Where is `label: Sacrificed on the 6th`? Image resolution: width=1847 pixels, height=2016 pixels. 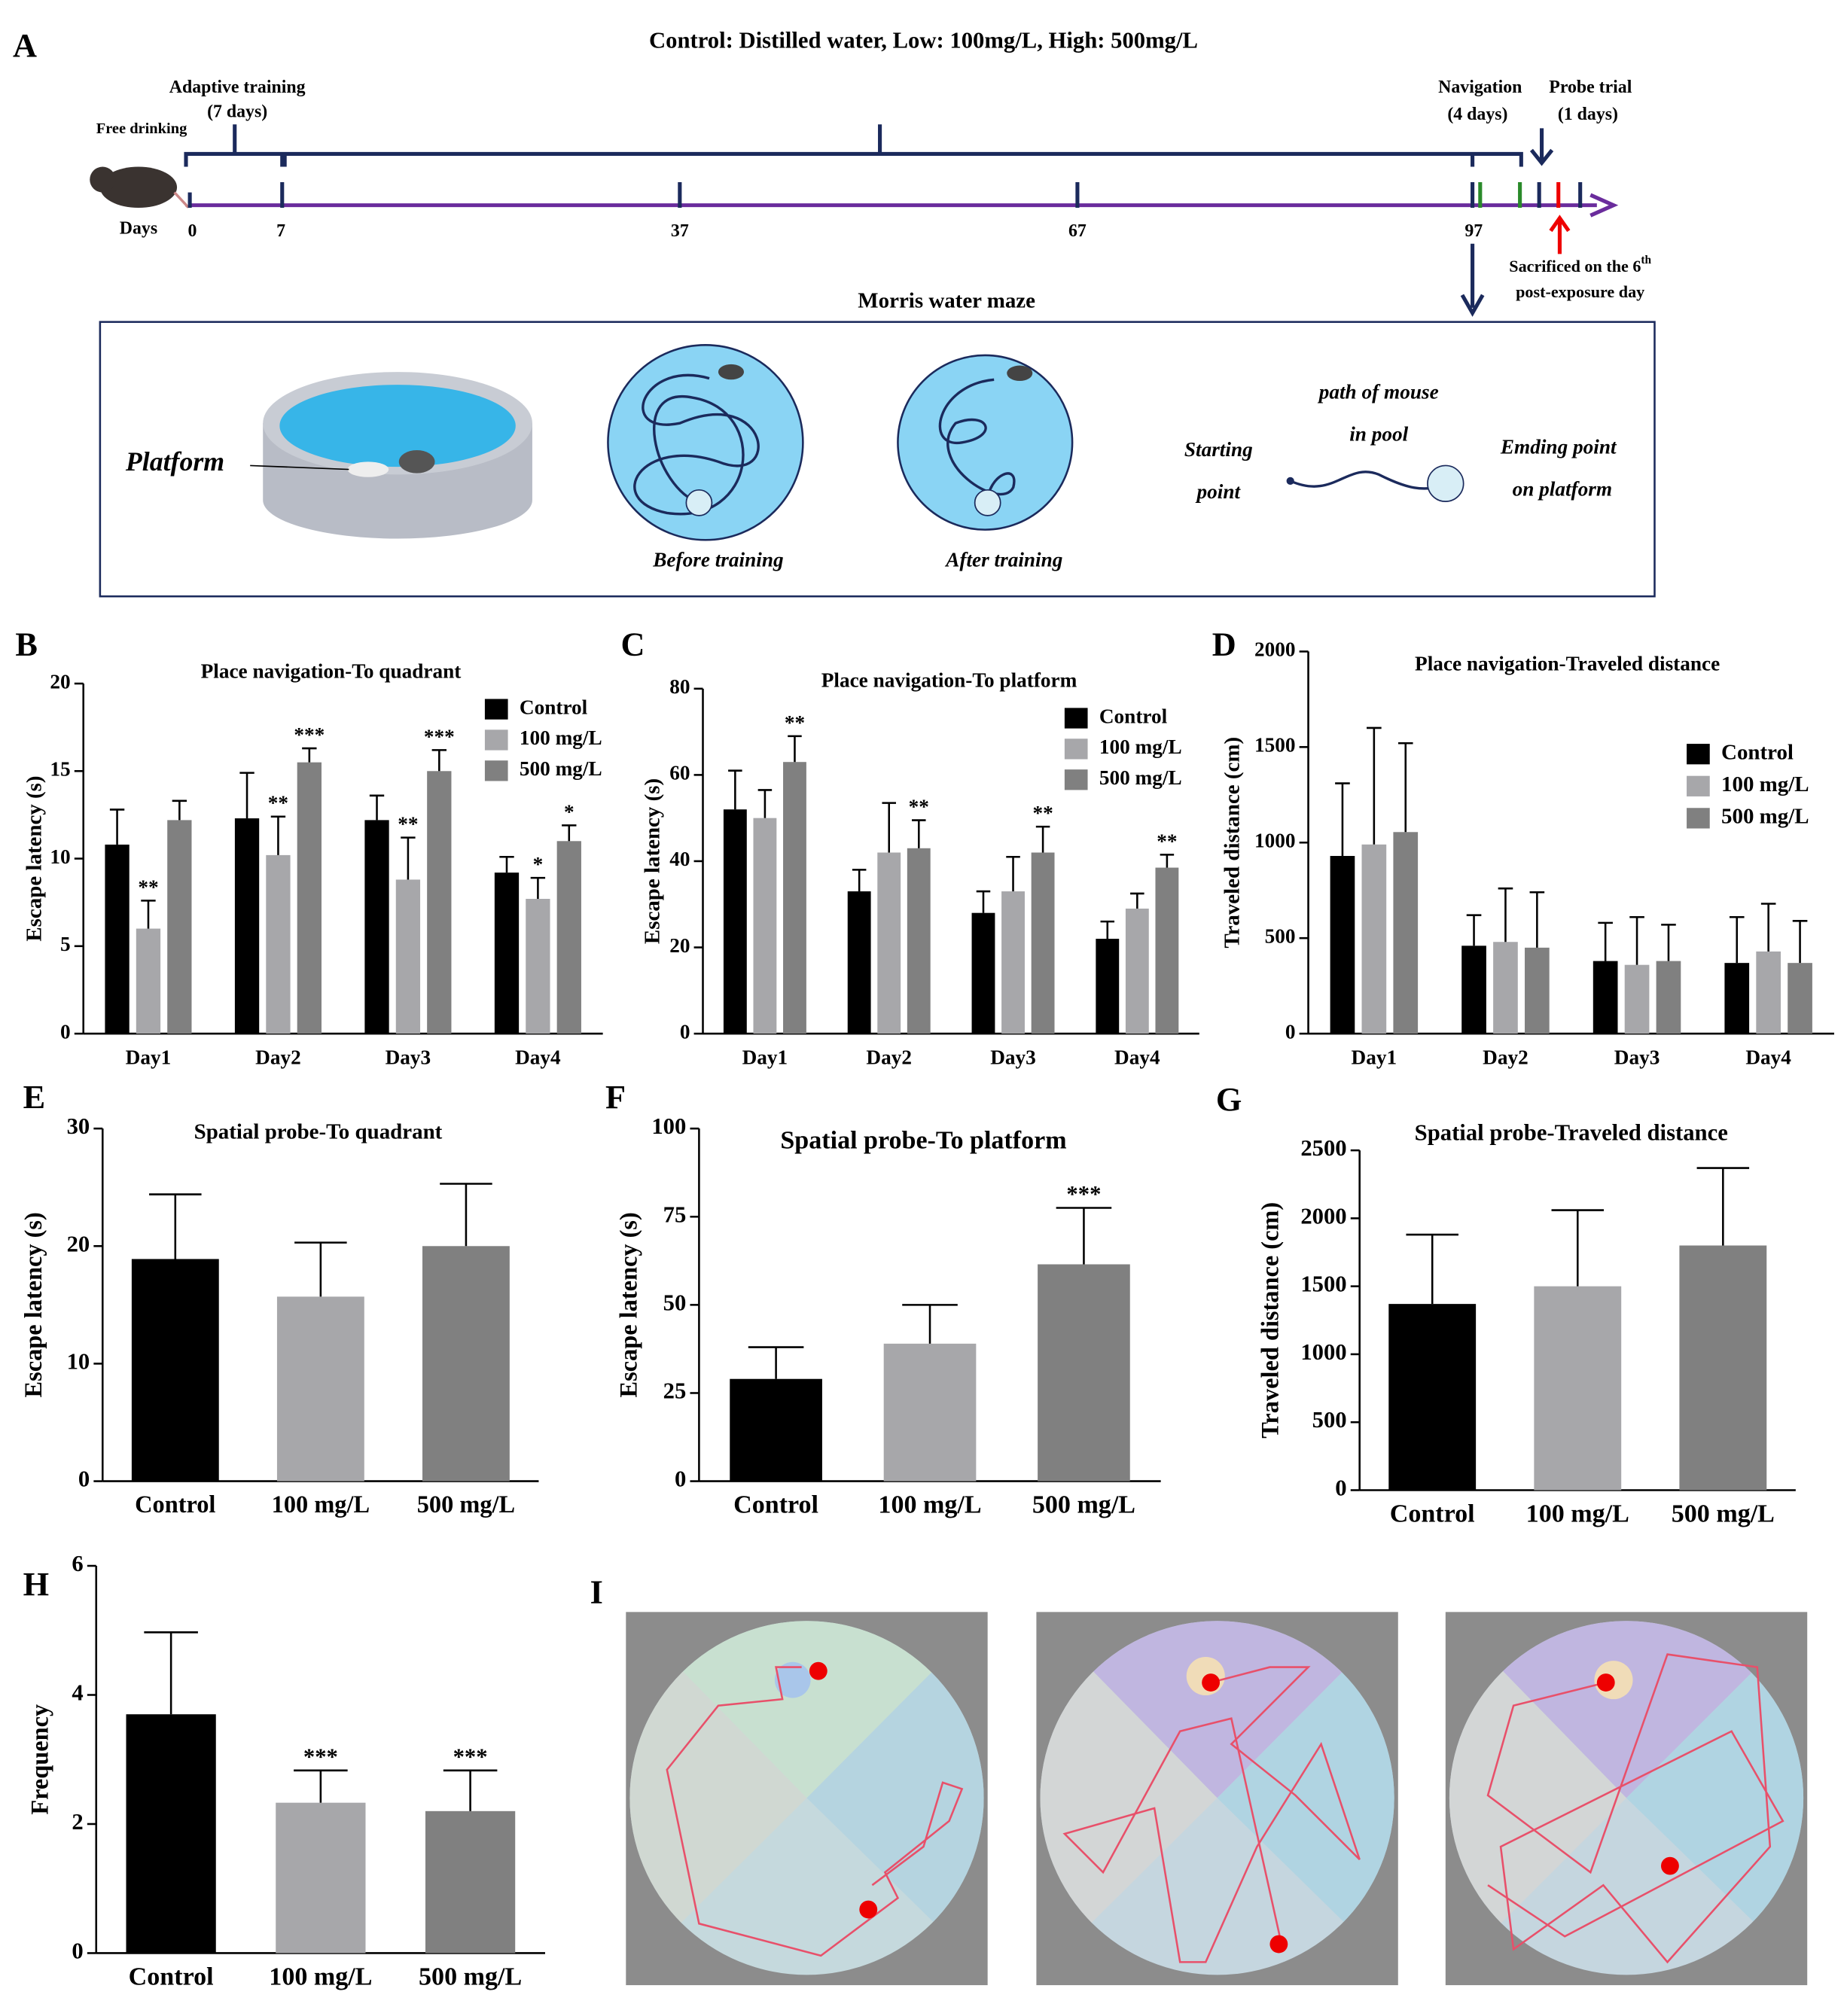
label: Sacrificed on the 6th is located at coordinates (1580, 264).